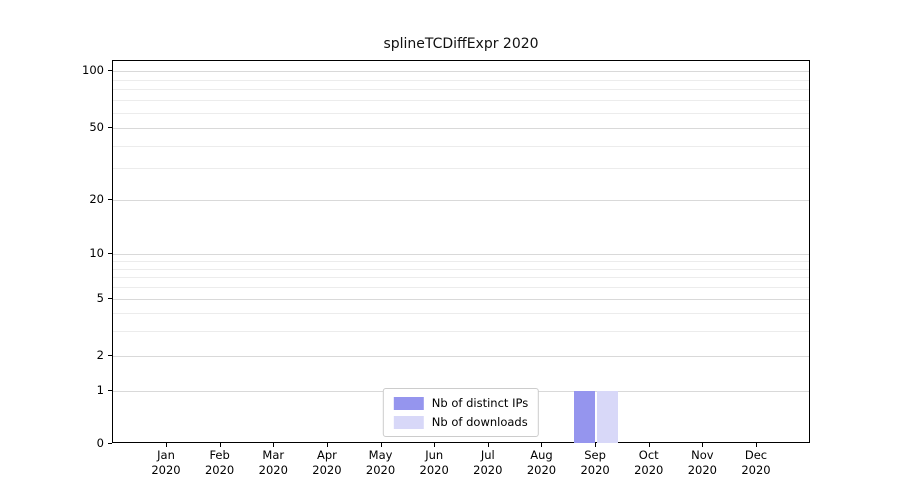  What do you see at coordinates (585, 417) in the screenshot?
I see `bar-distinct-ips` at bounding box center [585, 417].